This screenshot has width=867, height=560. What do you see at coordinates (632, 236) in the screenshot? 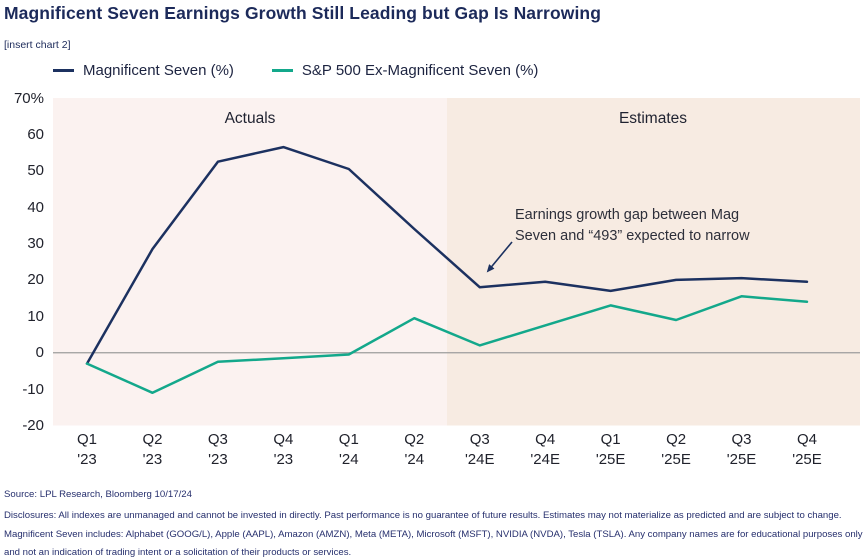
I see `annotation-line2: Seven and “493” expected to narrow` at bounding box center [632, 236].